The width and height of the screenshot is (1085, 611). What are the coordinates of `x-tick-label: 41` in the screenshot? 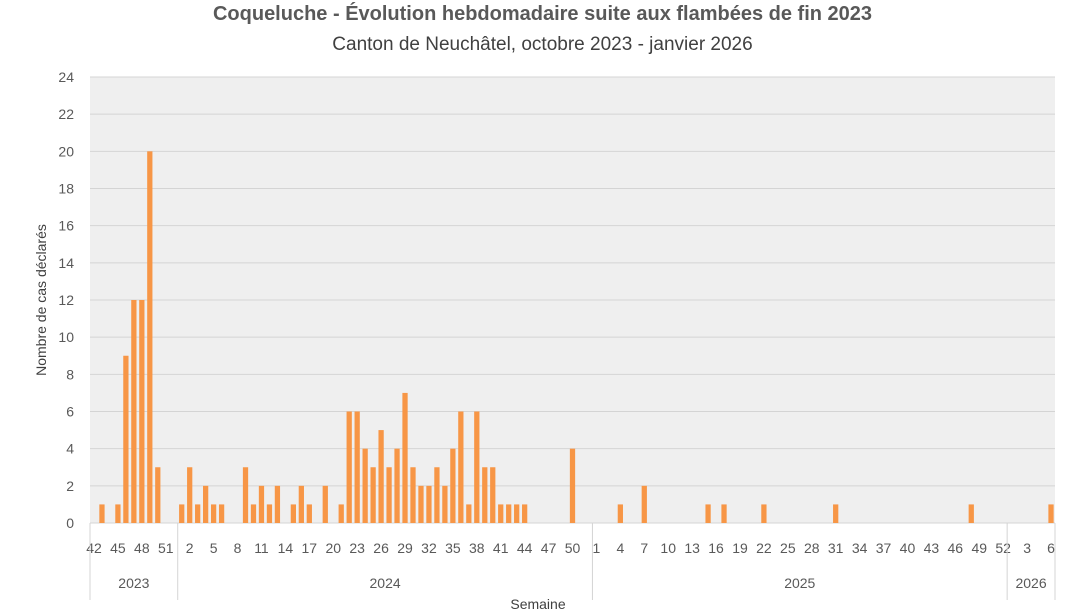 It's located at (501, 548).